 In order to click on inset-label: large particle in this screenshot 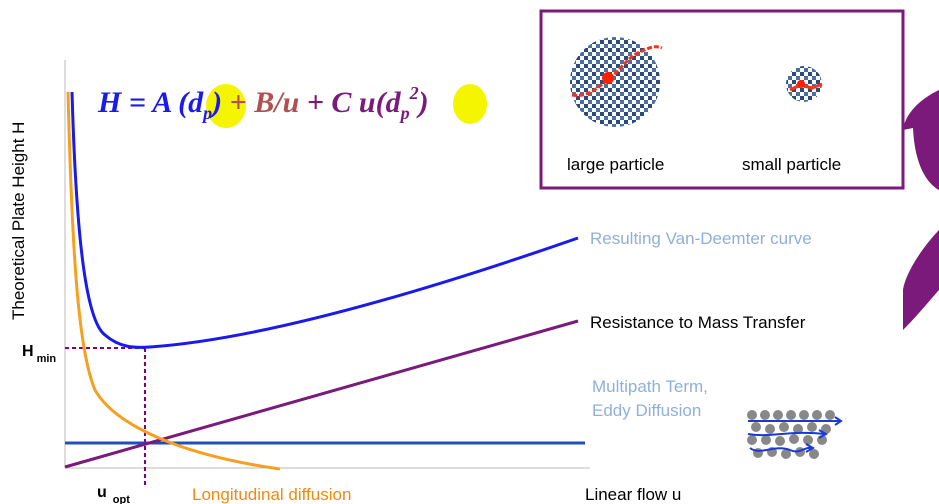, I will do `click(615, 164)`.